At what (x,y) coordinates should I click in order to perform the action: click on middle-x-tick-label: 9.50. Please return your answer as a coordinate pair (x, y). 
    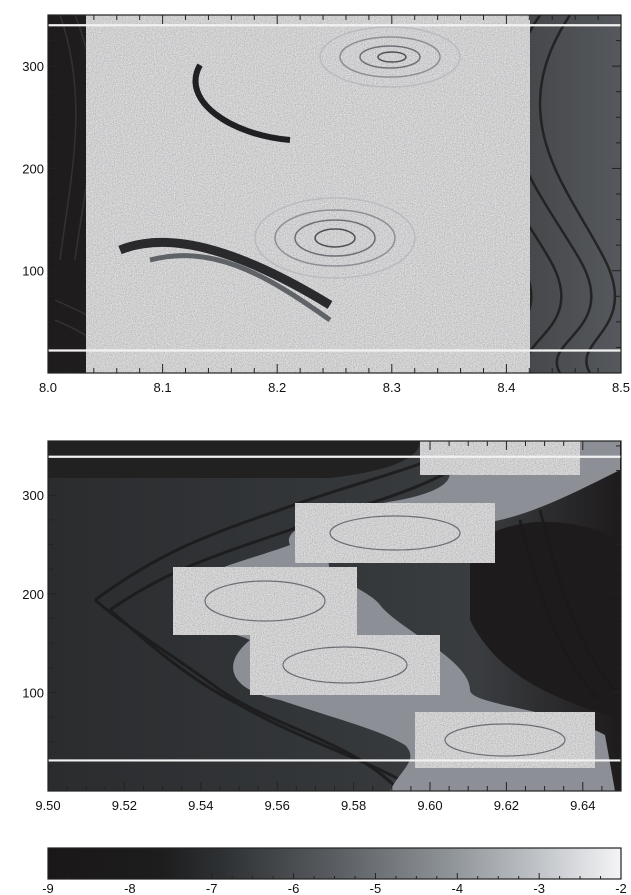
    Looking at the image, I should click on (47, 805).